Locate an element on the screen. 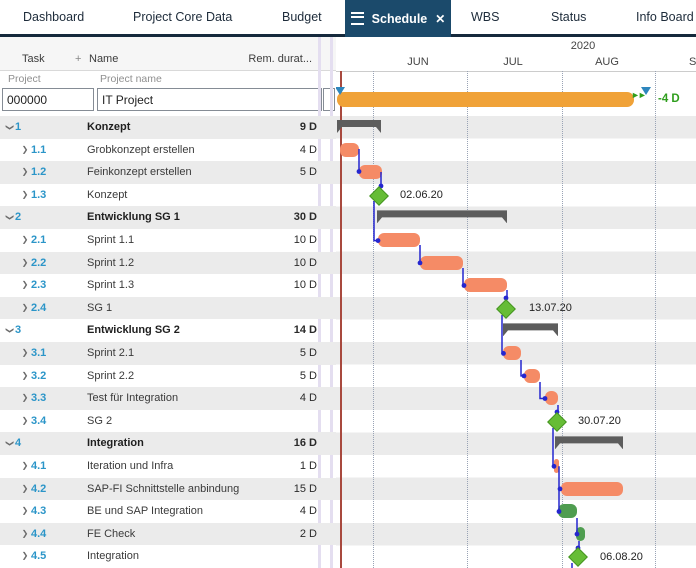 This screenshot has width=696, height=568. forward-arrows-icon: ►► is located at coordinates (639, 95).